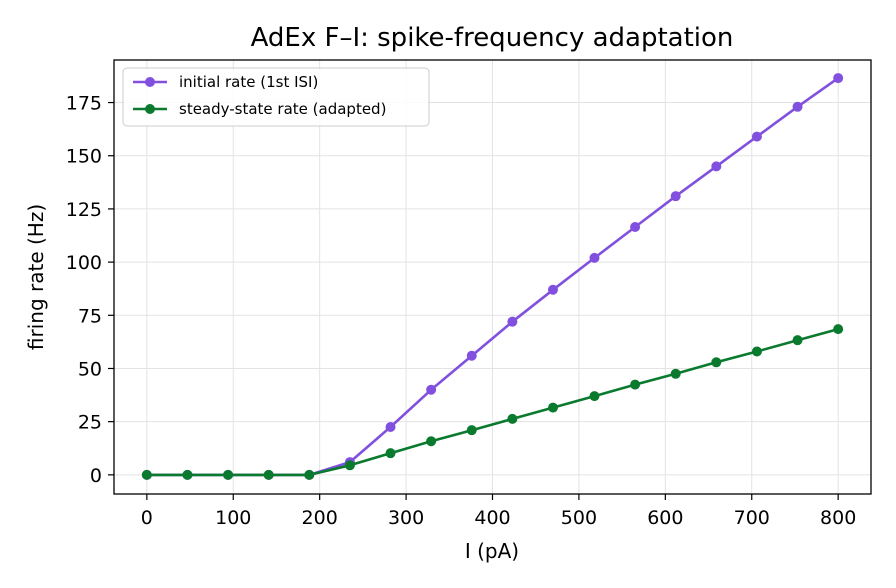  What do you see at coordinates (320, 518) in the screenshot?
I see `x-tick-label: 200` at bounding box center [320, 518].